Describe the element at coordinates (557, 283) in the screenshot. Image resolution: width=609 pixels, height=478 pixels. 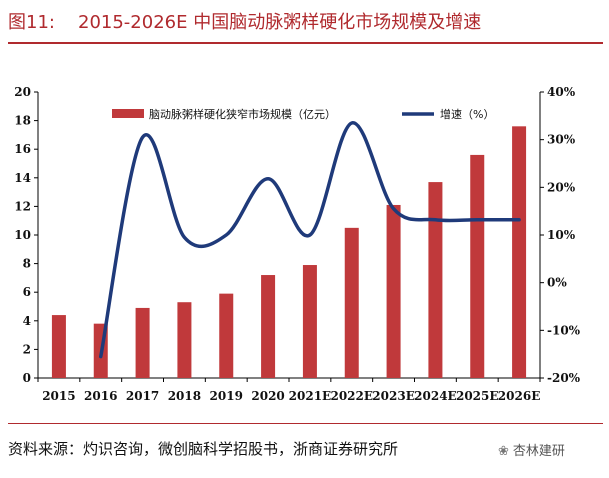
I see `y-right-tick-label: 0%` at that location.